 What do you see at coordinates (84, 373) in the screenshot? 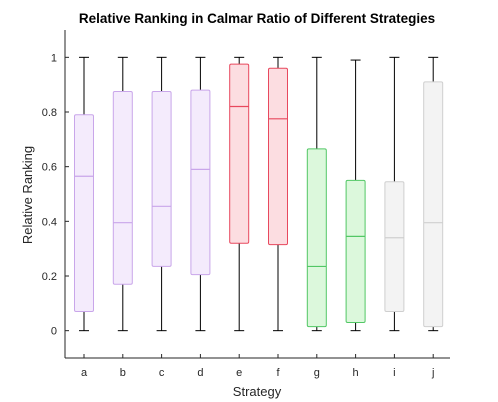
I see `x-tick-label: a` at bounding box center [84, 373].